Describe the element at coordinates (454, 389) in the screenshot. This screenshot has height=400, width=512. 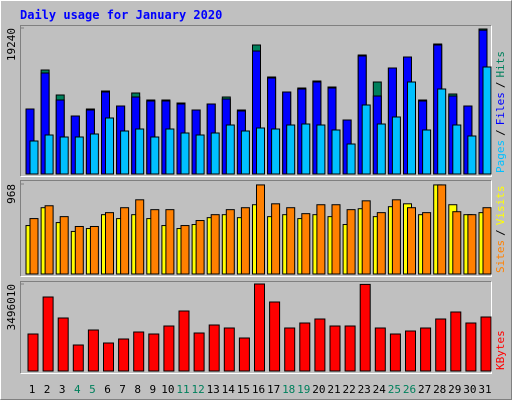
I see `x-tick-label: 29` at that location.